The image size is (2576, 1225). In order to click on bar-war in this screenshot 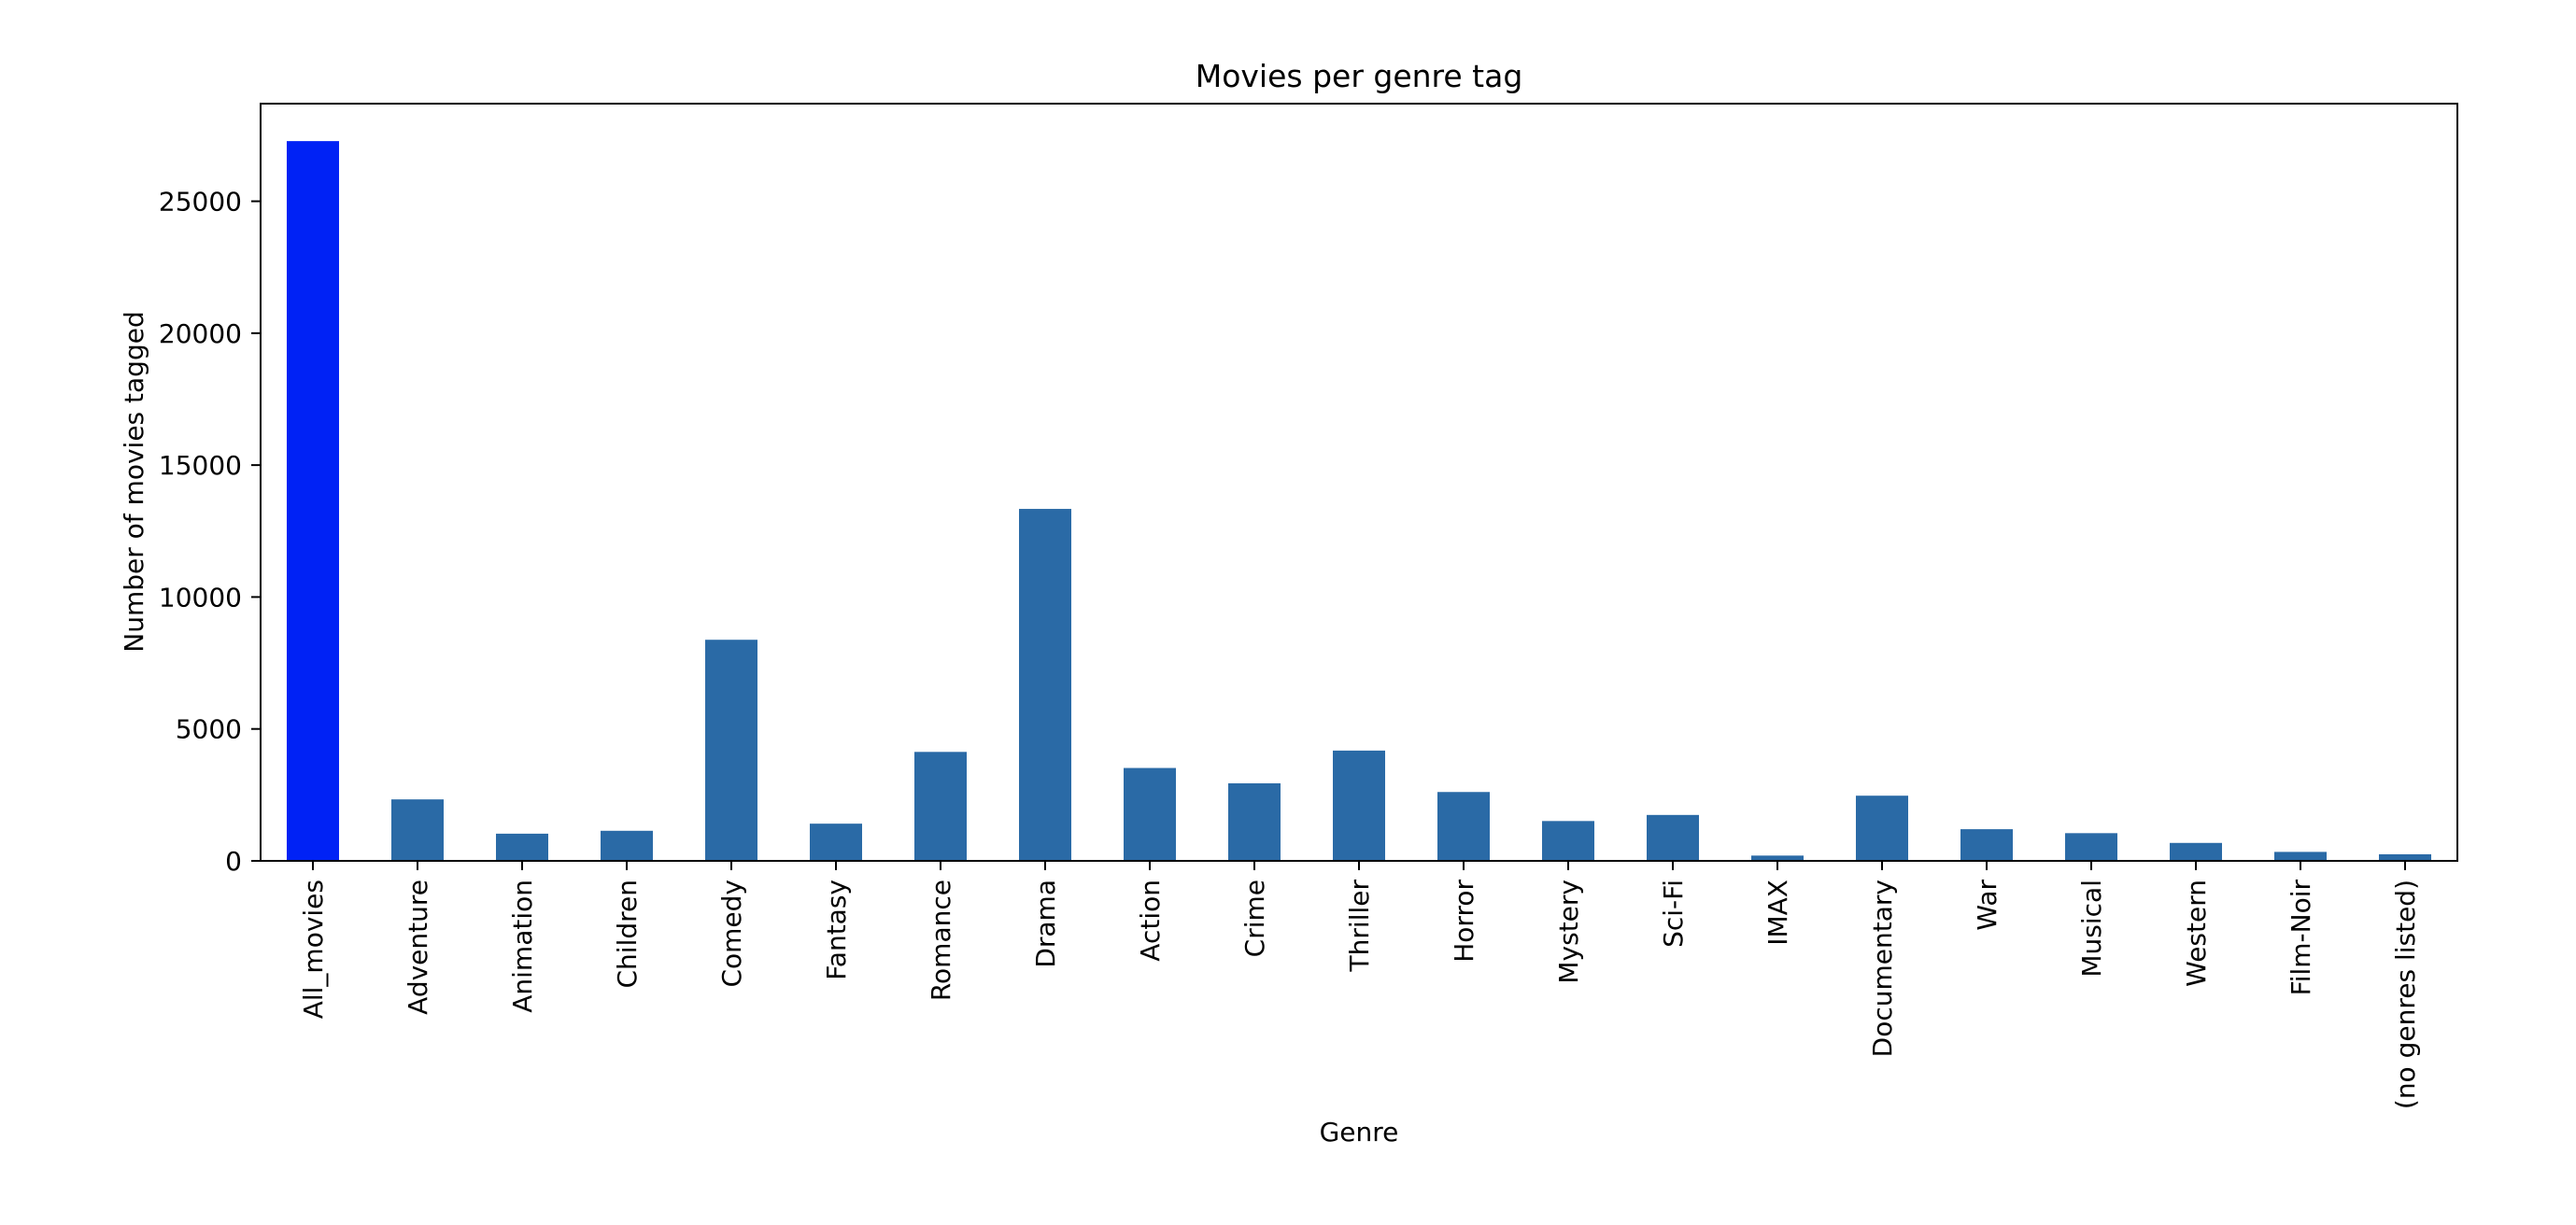, I will do `click(1987, 845)`.